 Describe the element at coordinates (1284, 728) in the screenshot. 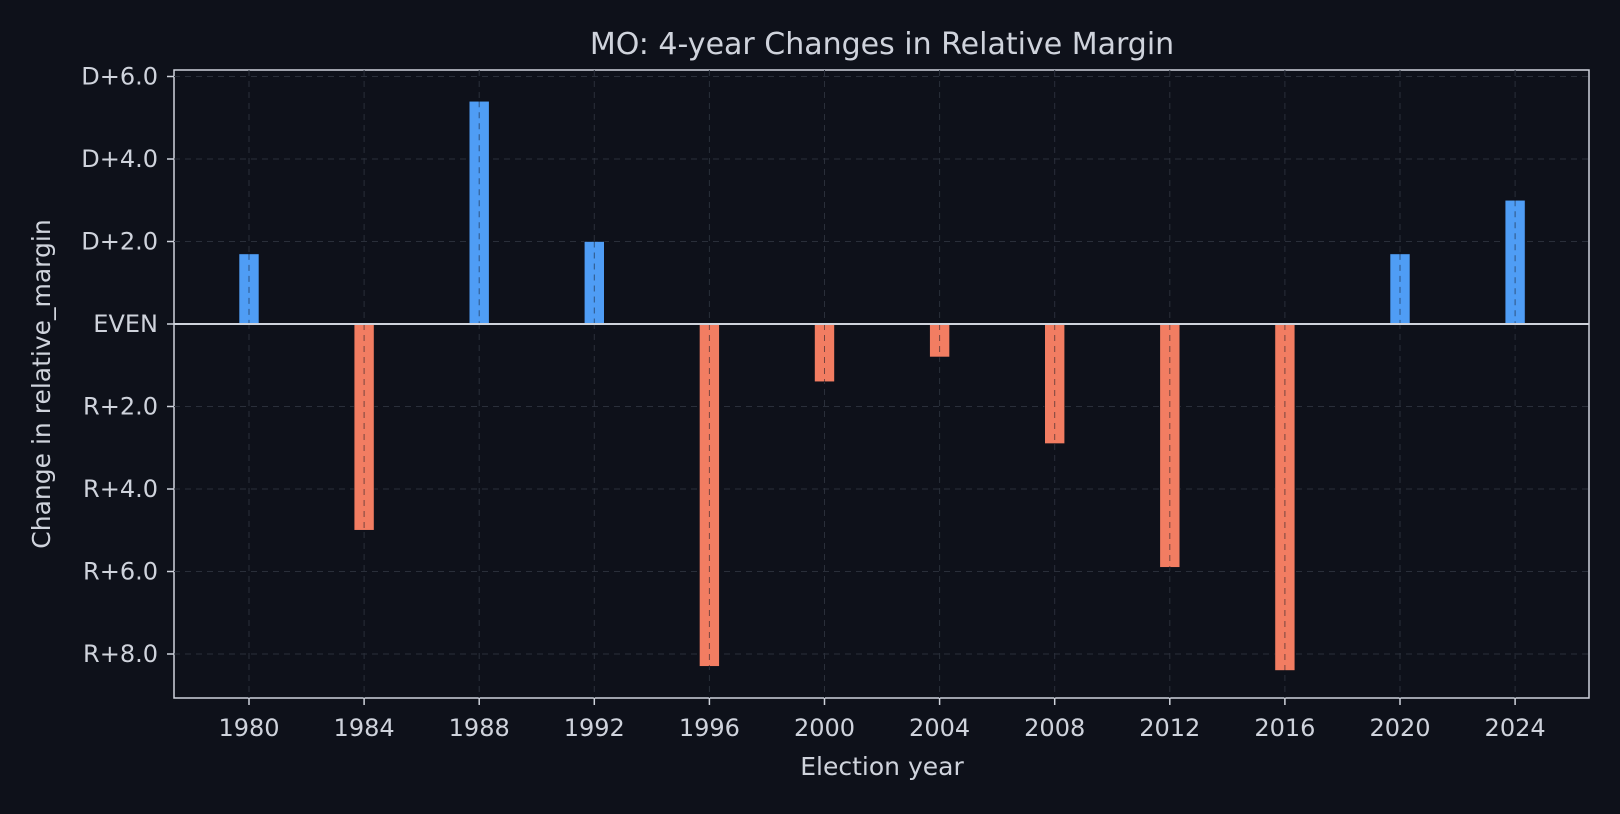

I see `x-tick-label: 2016` at that location.